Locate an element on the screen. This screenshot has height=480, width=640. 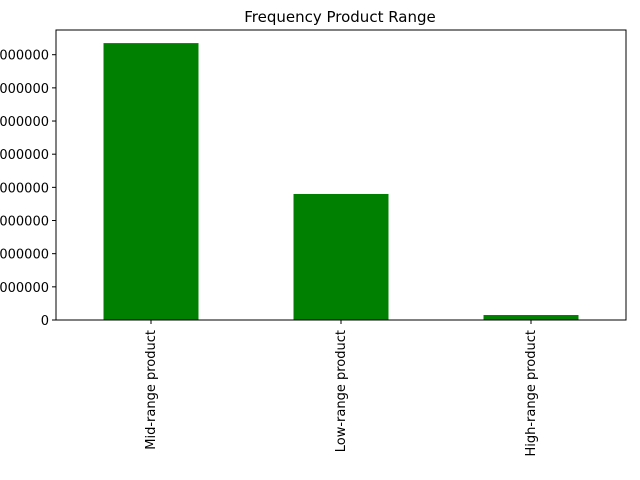
y-tick-label: 0 is located at coordinates (45, 321).